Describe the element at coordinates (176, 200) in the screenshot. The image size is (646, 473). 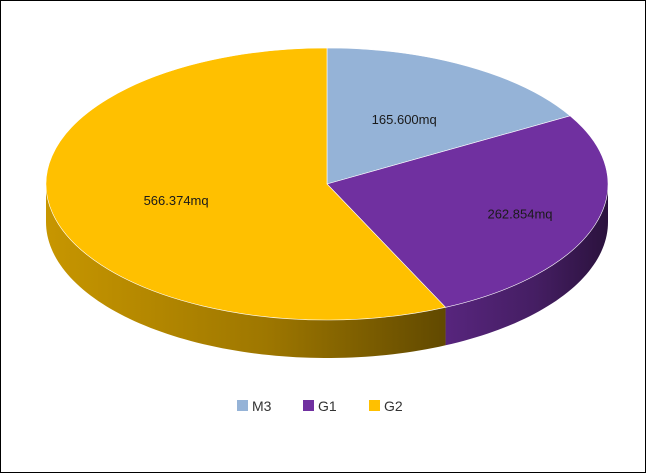
I see `data-label-g2: 566.374mq` at that location.